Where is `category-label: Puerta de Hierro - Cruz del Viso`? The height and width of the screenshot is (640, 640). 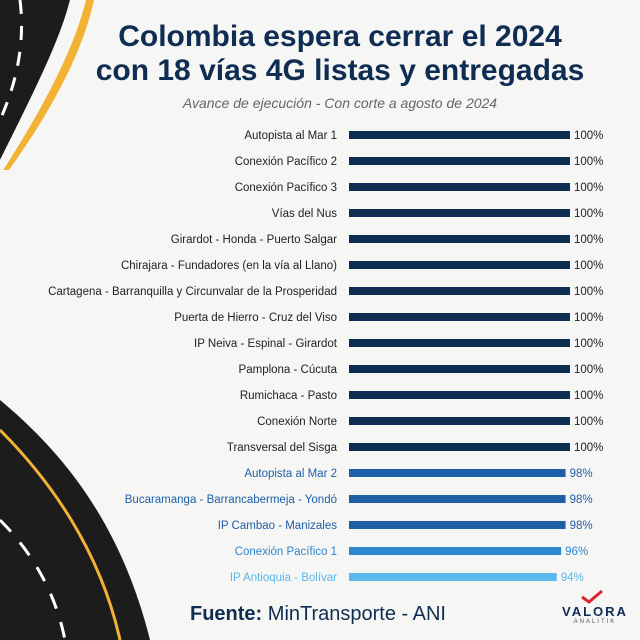 category-label: Puerta de Hierro - Cruz del Viso is located at coordinates (255, 318).